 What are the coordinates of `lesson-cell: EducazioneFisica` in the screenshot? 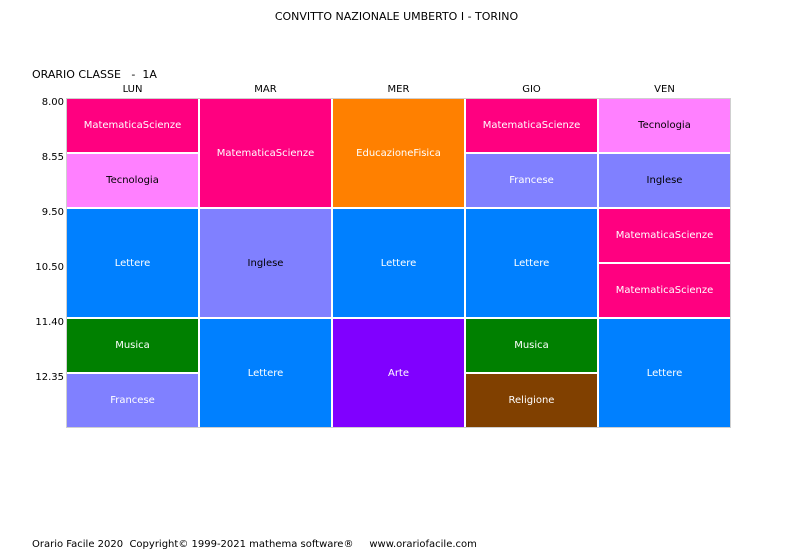 It's located at (398, 153).